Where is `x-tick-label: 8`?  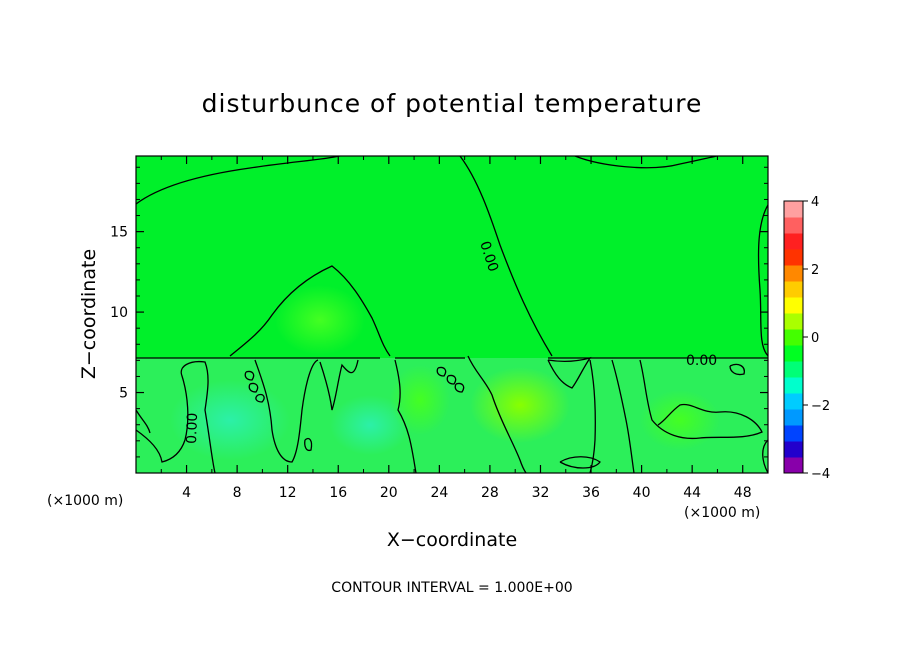
x-tick-label: 8 is located at coordinates (237, 493).